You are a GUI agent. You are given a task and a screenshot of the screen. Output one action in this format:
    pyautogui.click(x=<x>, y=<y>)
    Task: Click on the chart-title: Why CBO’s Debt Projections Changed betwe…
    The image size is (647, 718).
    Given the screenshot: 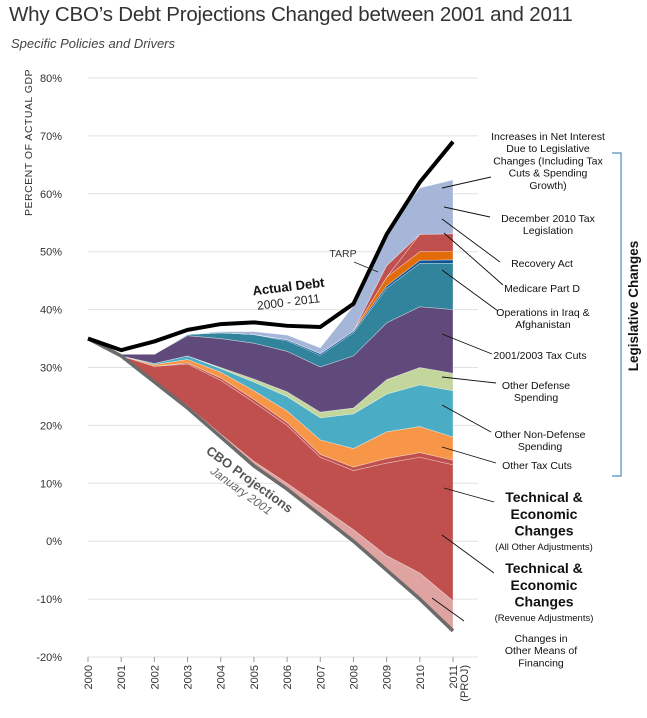 What is the action you would take?
    pyautogui.click(x=291, y=14)
    